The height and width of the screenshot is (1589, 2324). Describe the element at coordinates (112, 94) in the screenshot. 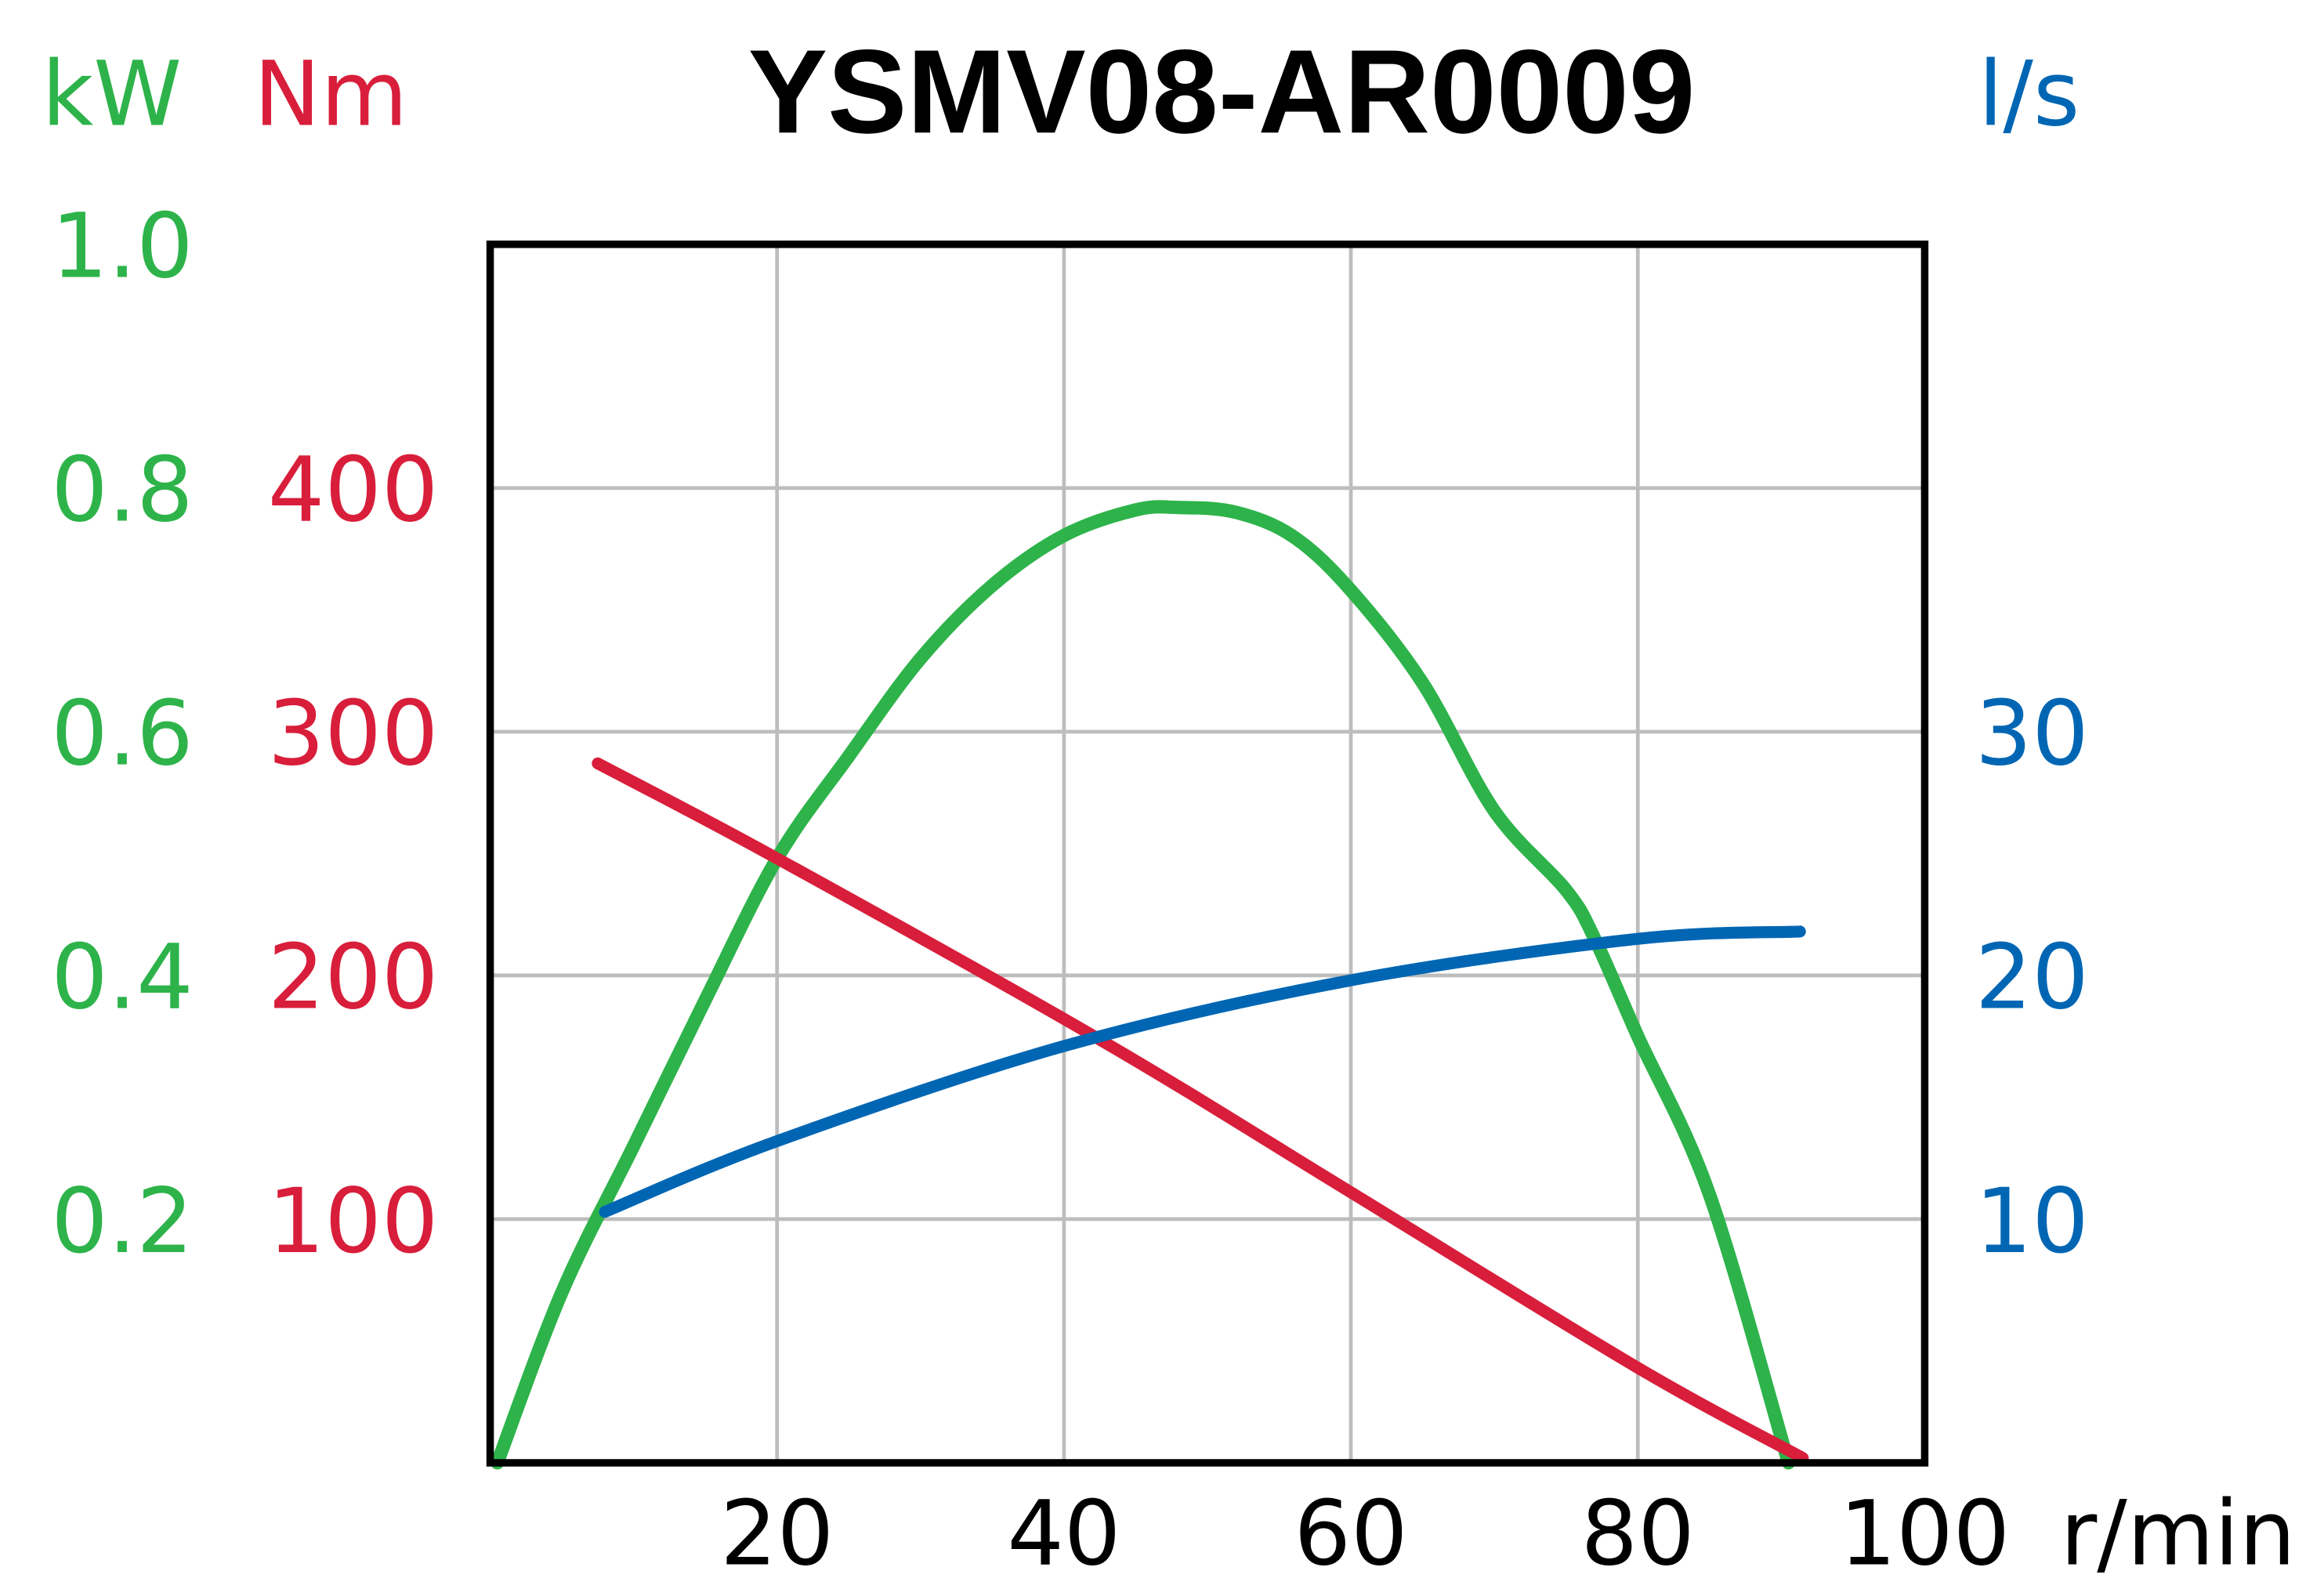

I see `power-unit-label: kW` at that location.